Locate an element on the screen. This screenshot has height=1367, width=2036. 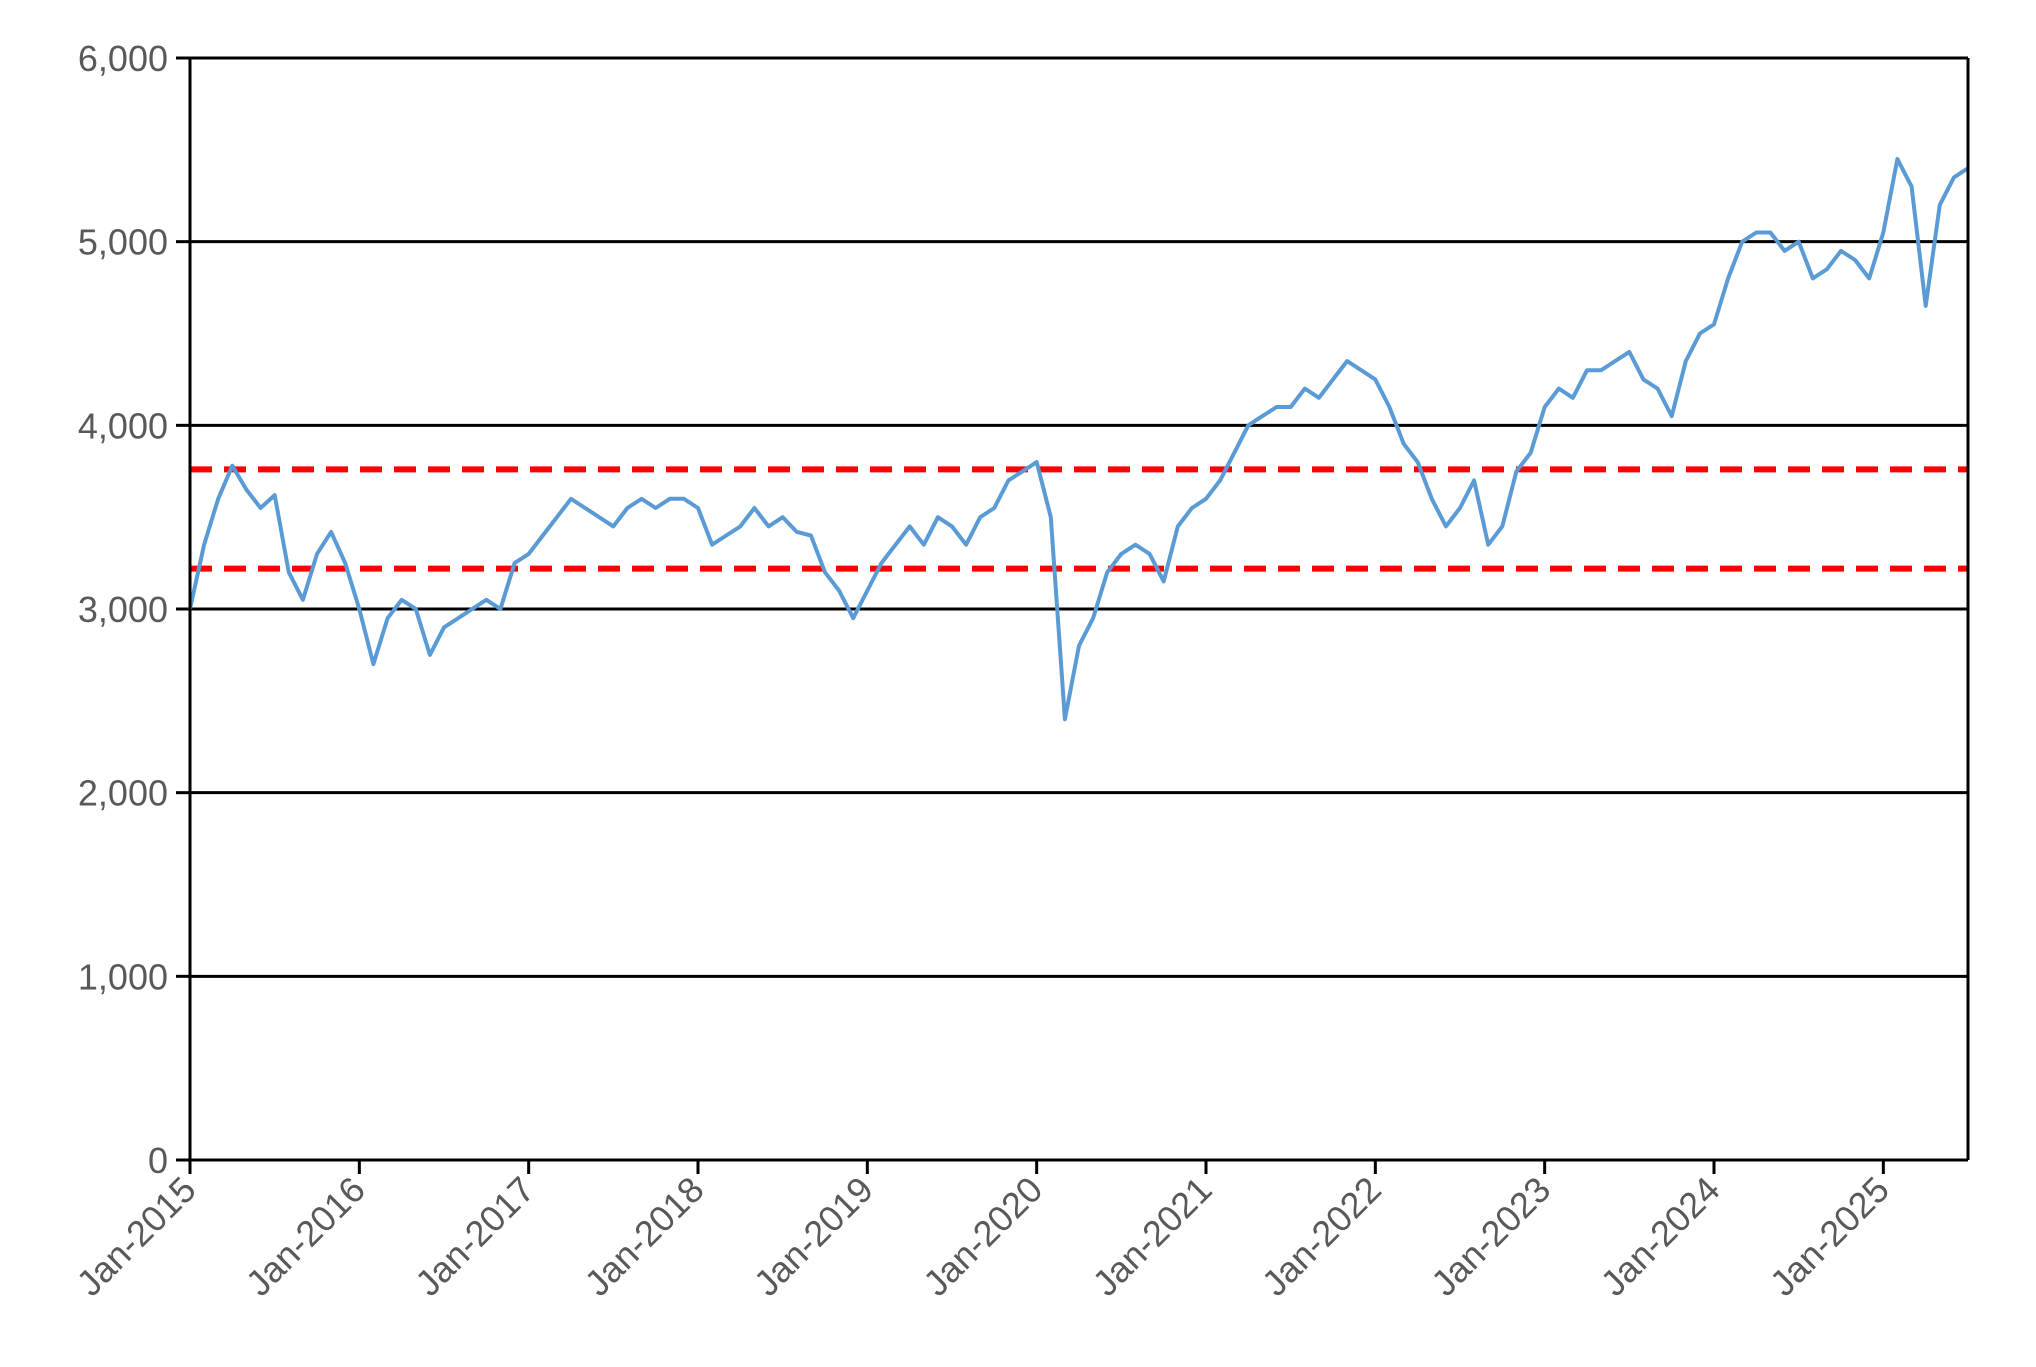
x-tick-label: Jan-2021 is located at coordinates (1152, 1236).